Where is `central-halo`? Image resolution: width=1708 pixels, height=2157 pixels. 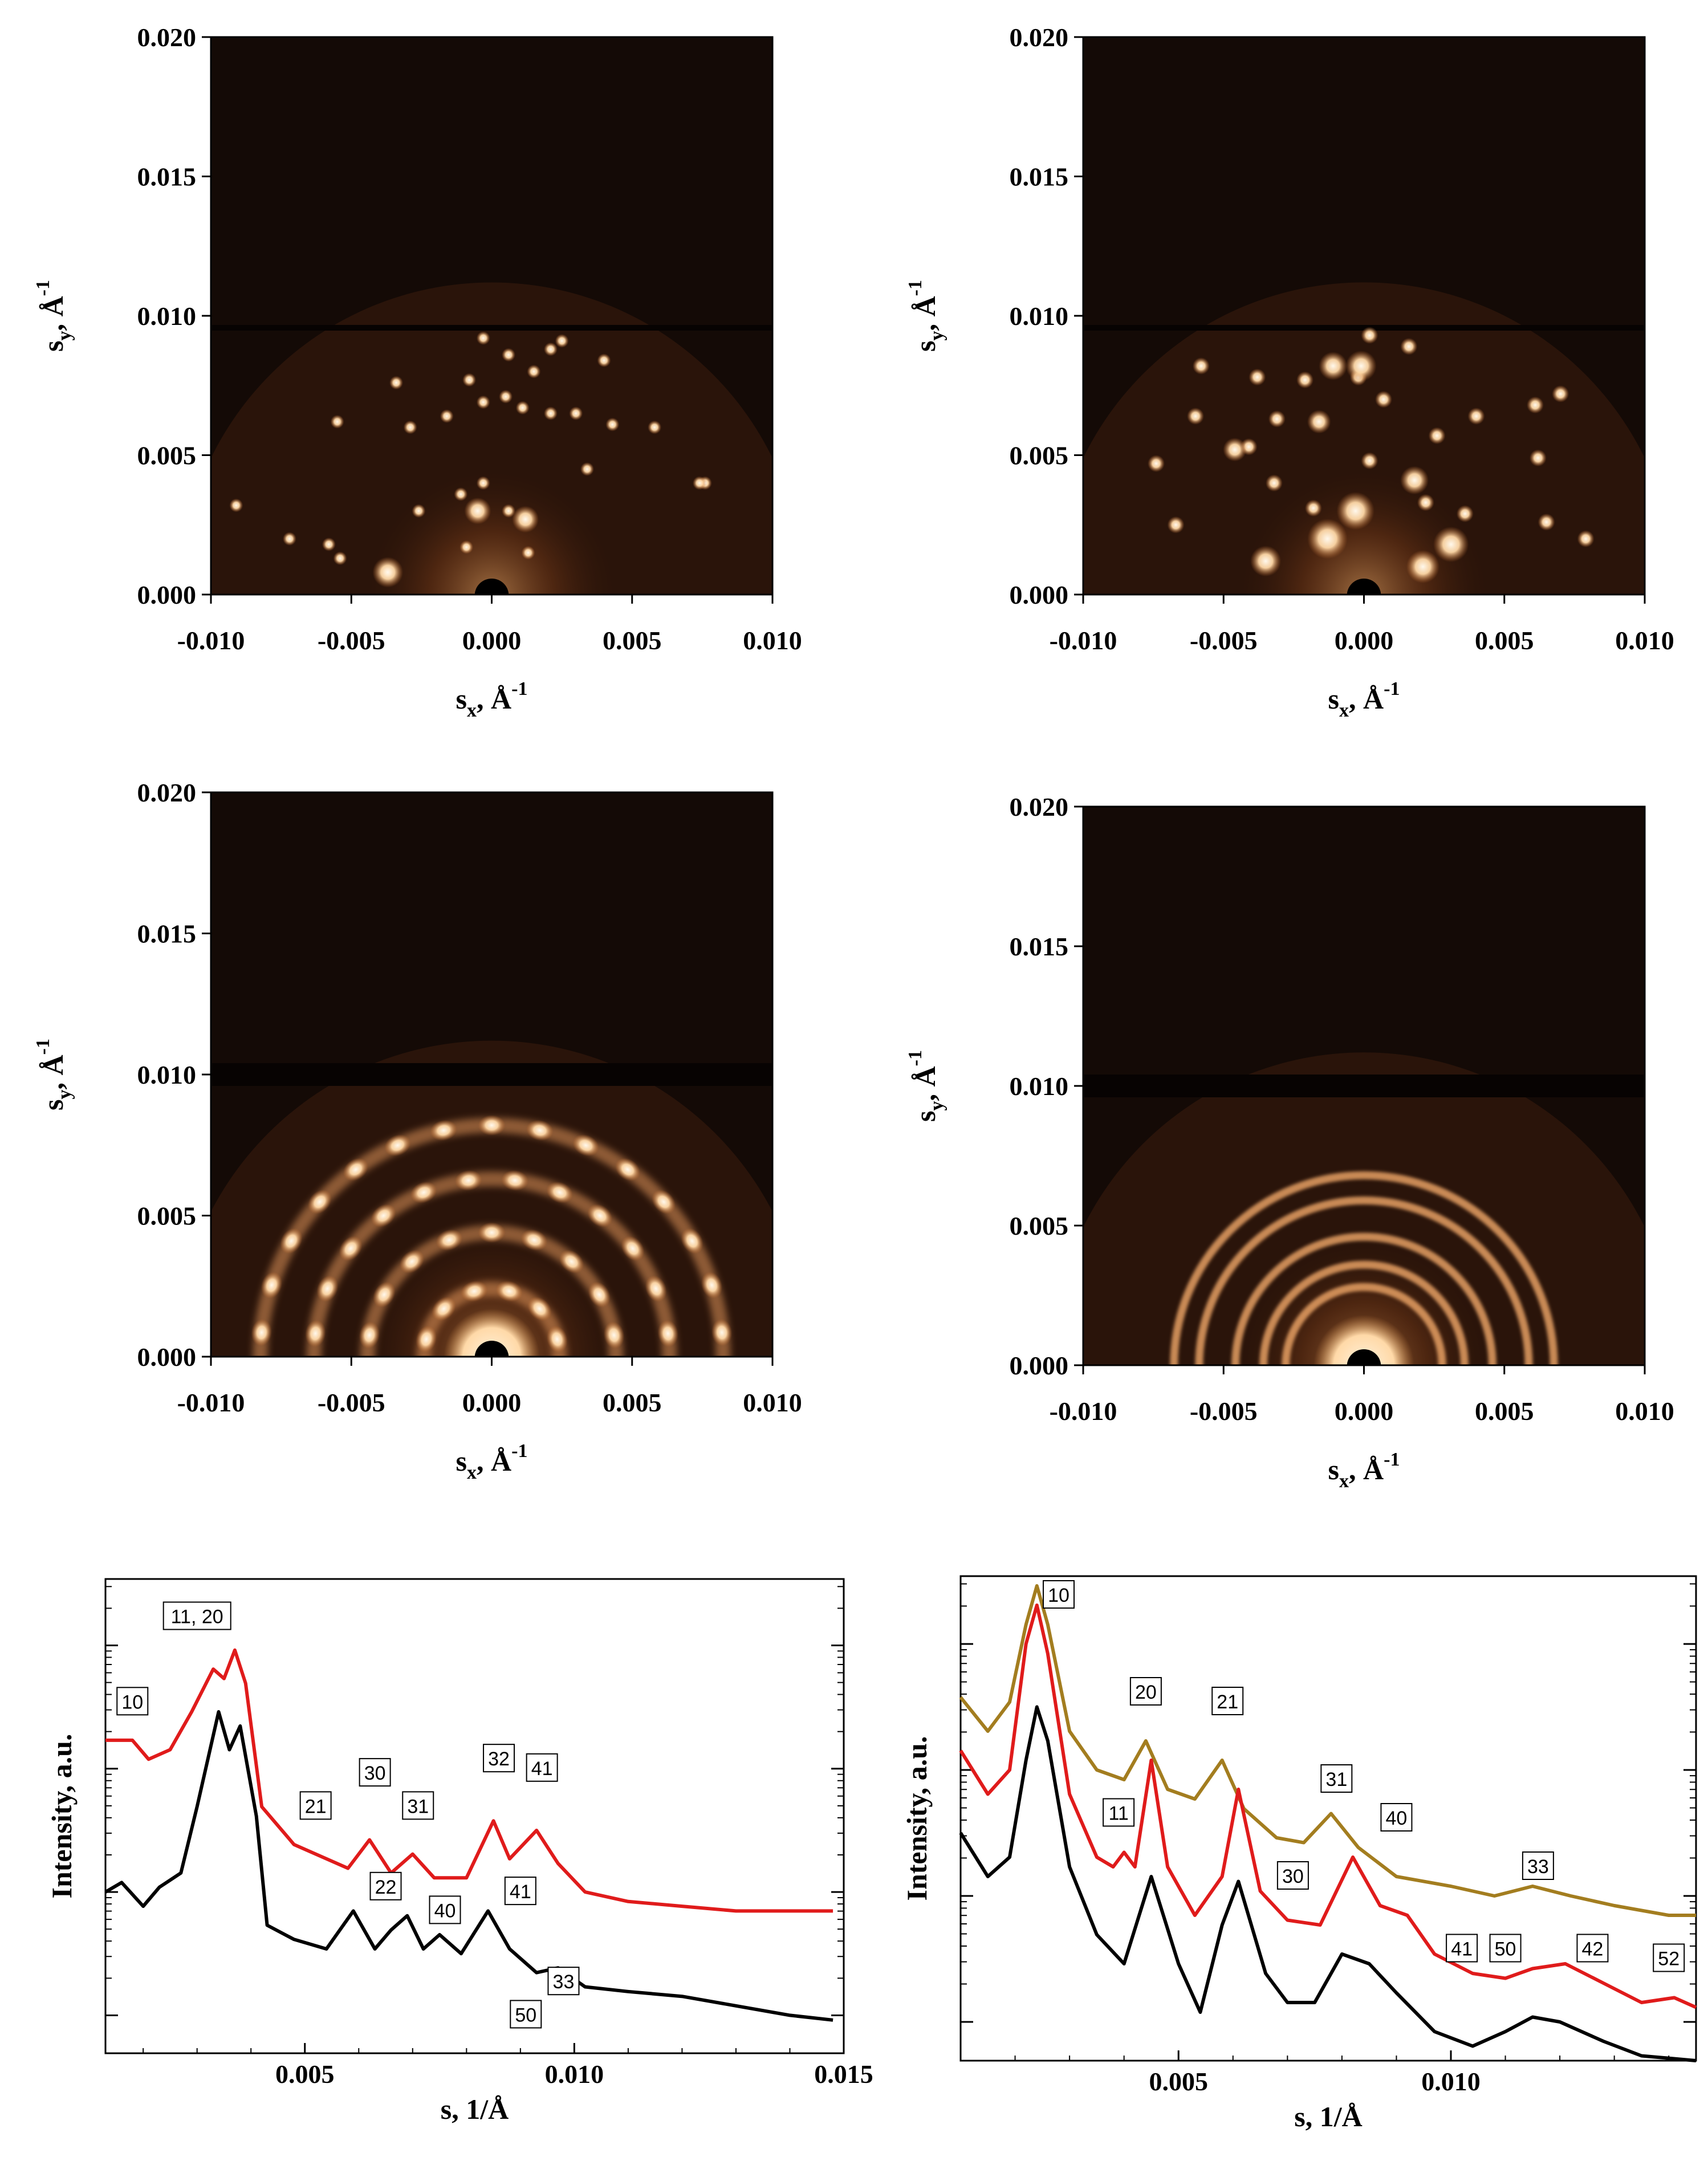 central-halo is located at coordinates (491, 532).